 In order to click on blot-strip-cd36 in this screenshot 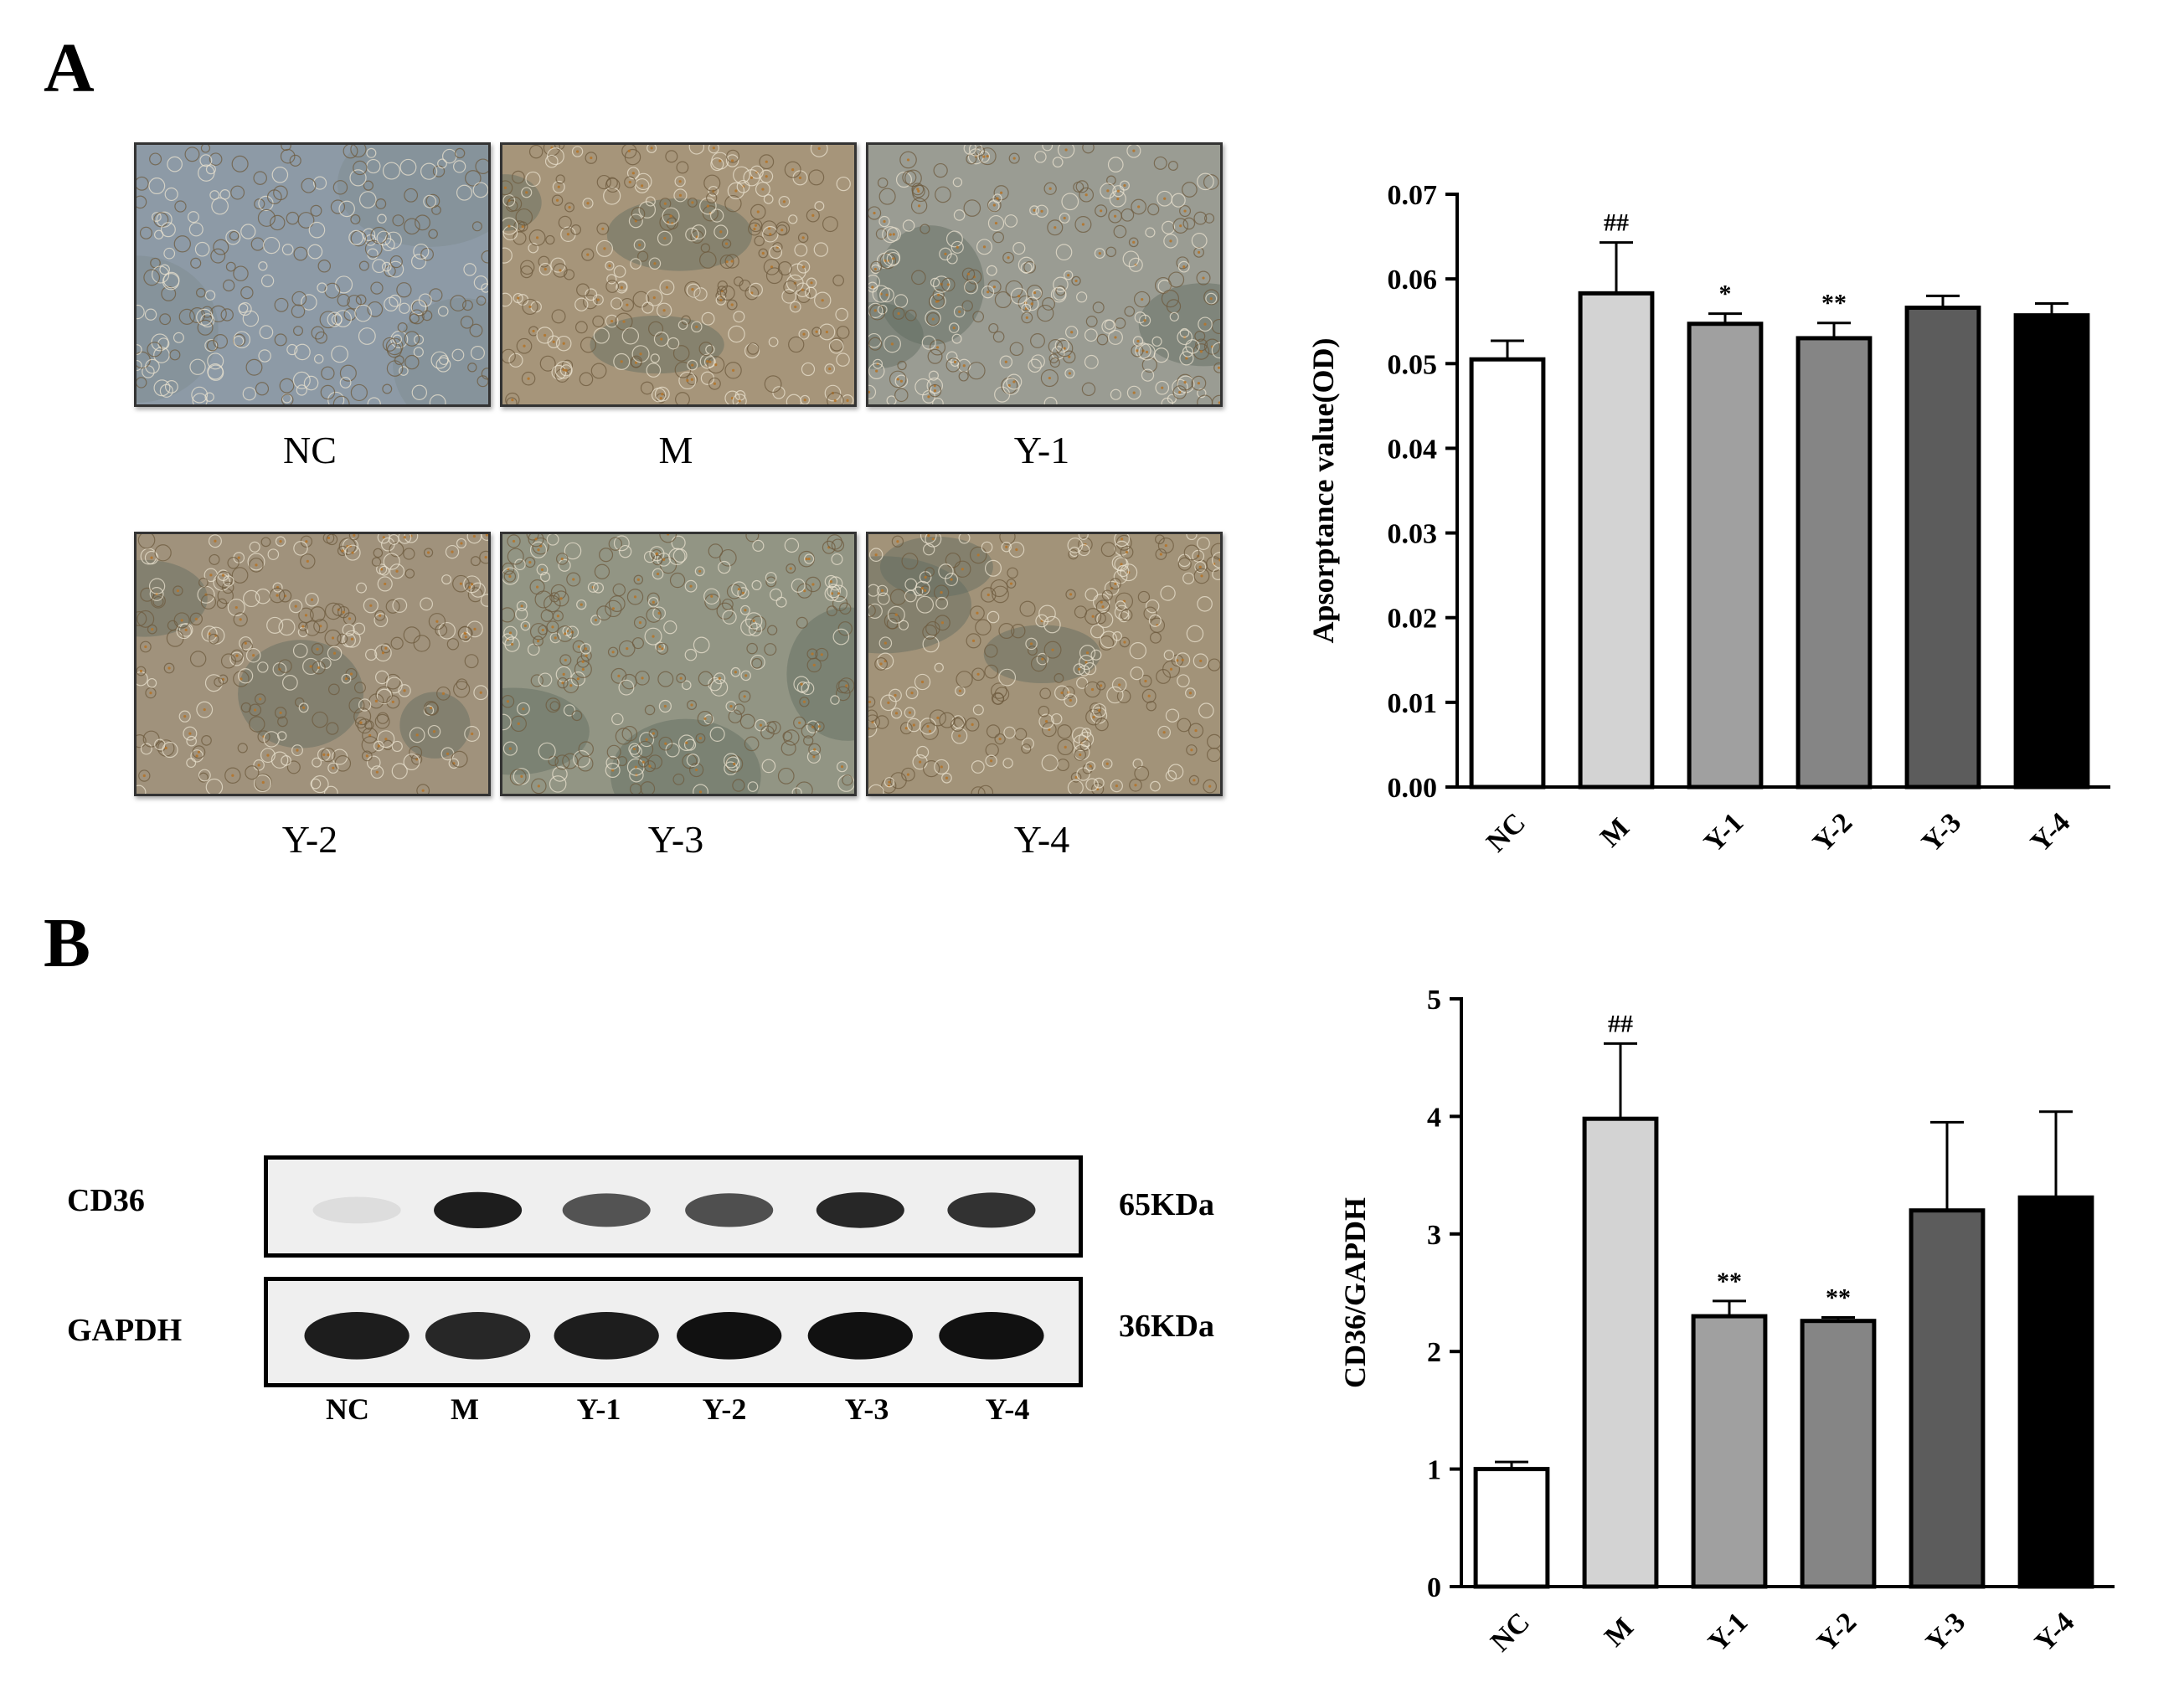, I will do `click(673, 1206)`.